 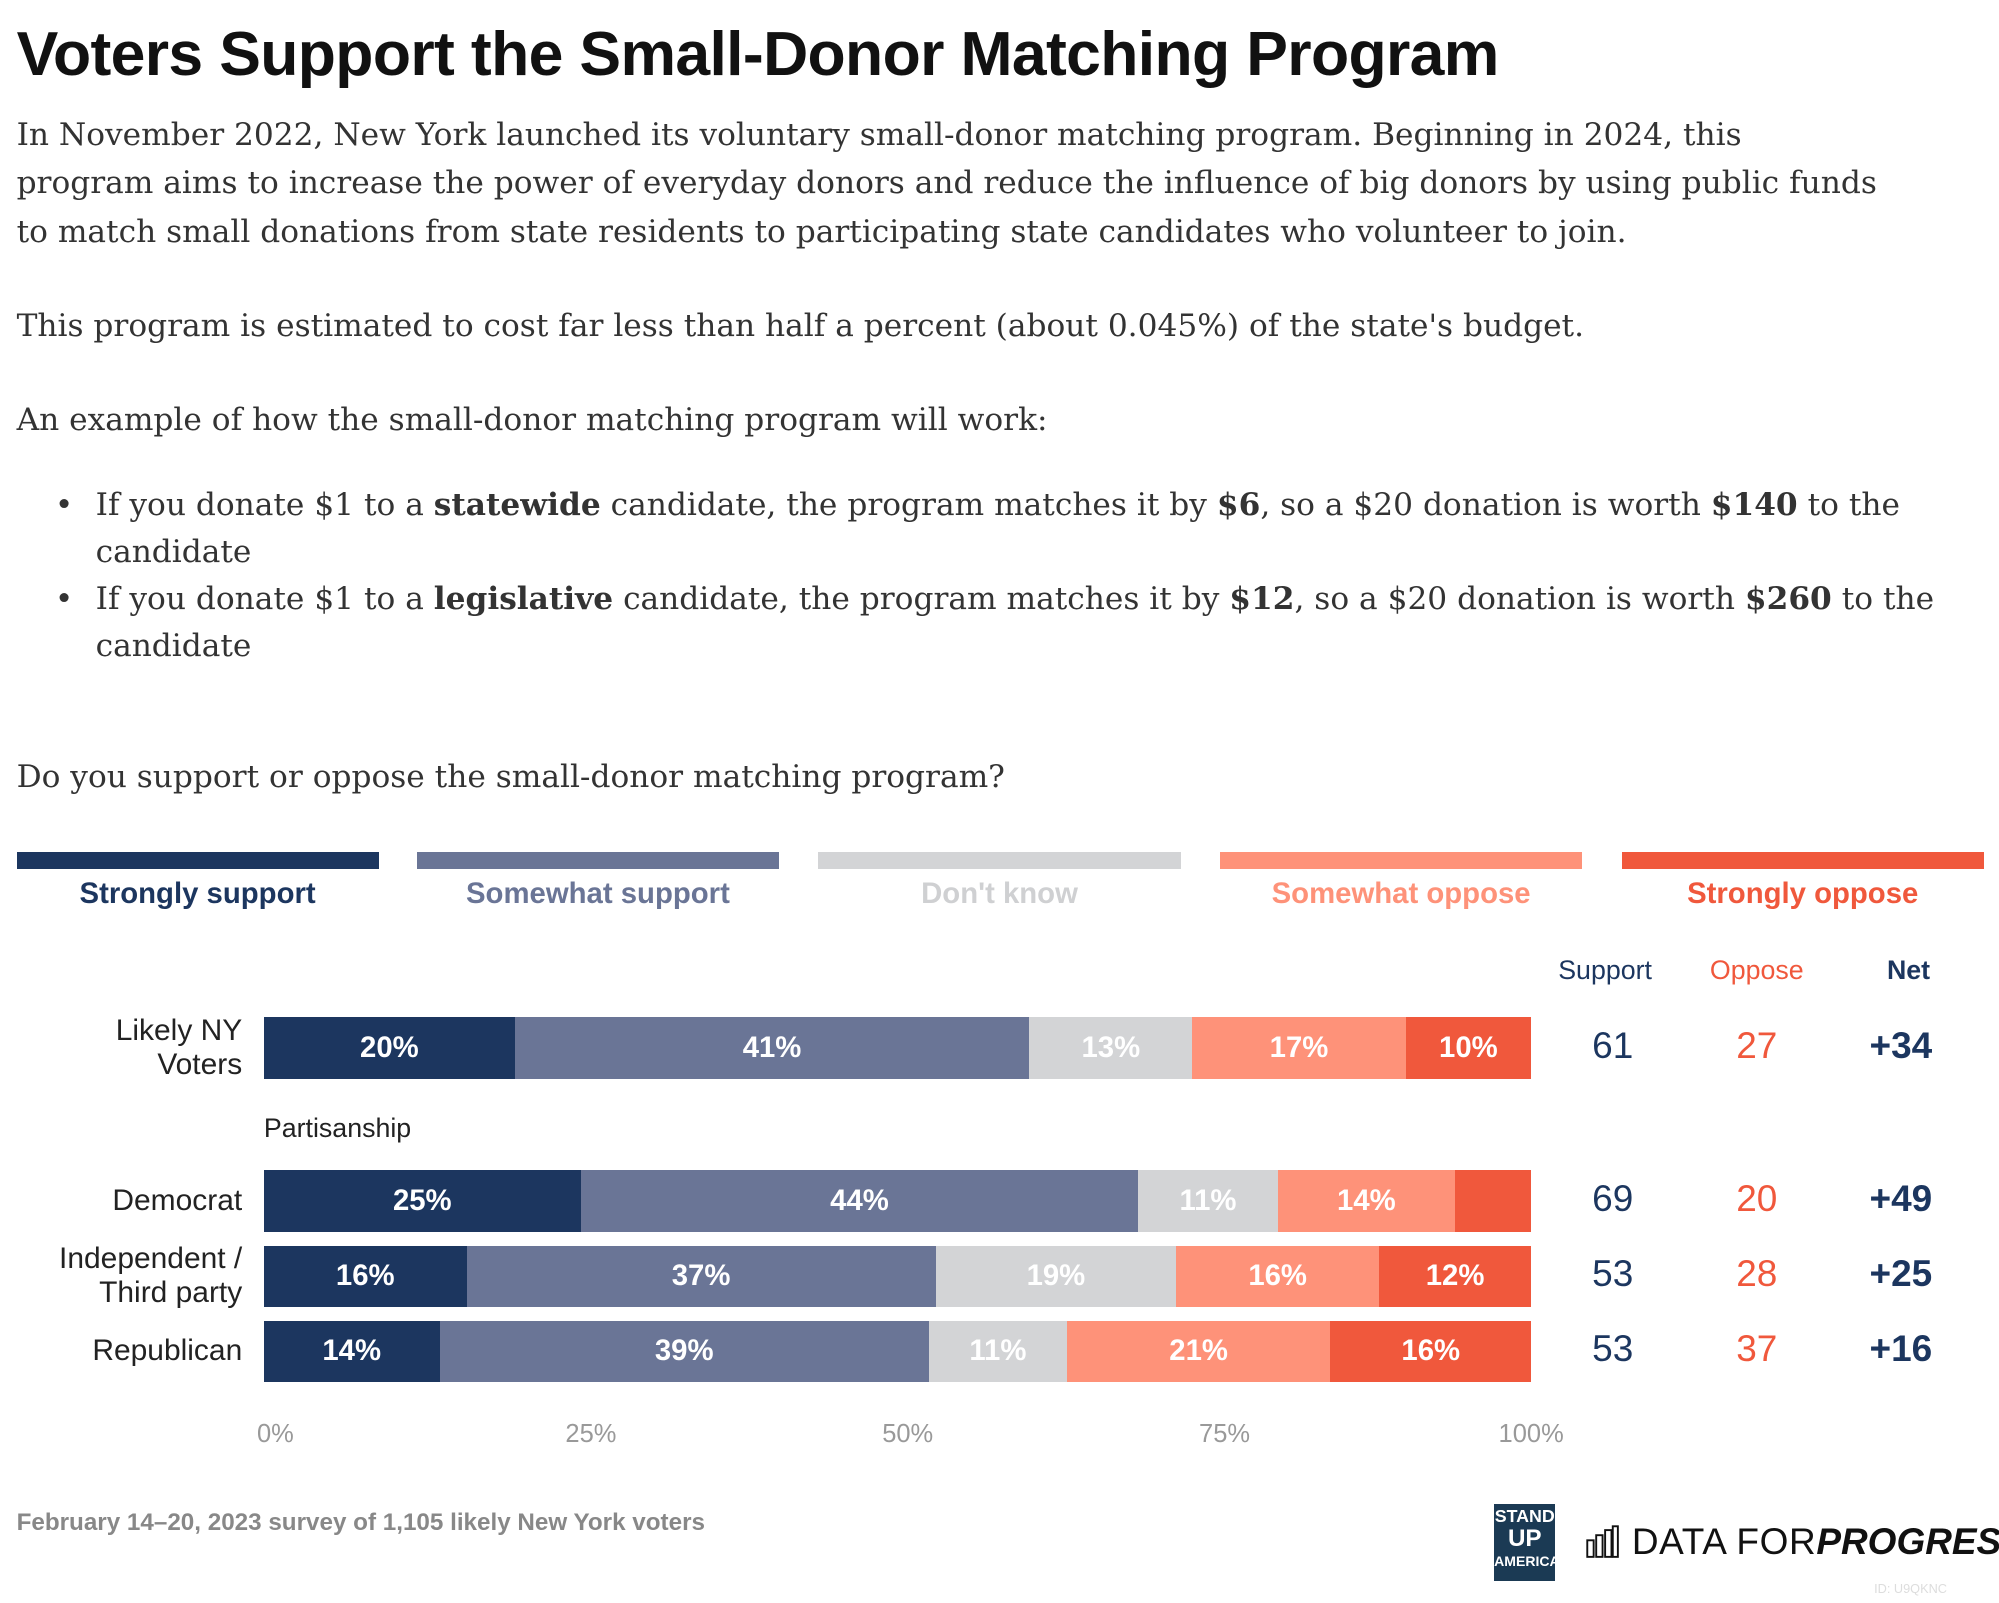 What do you see at coordinates (859, 1201) in the screenshot?
I see `bar-segment-somewhat-support: 44%` at bounding box center [859, 1201].